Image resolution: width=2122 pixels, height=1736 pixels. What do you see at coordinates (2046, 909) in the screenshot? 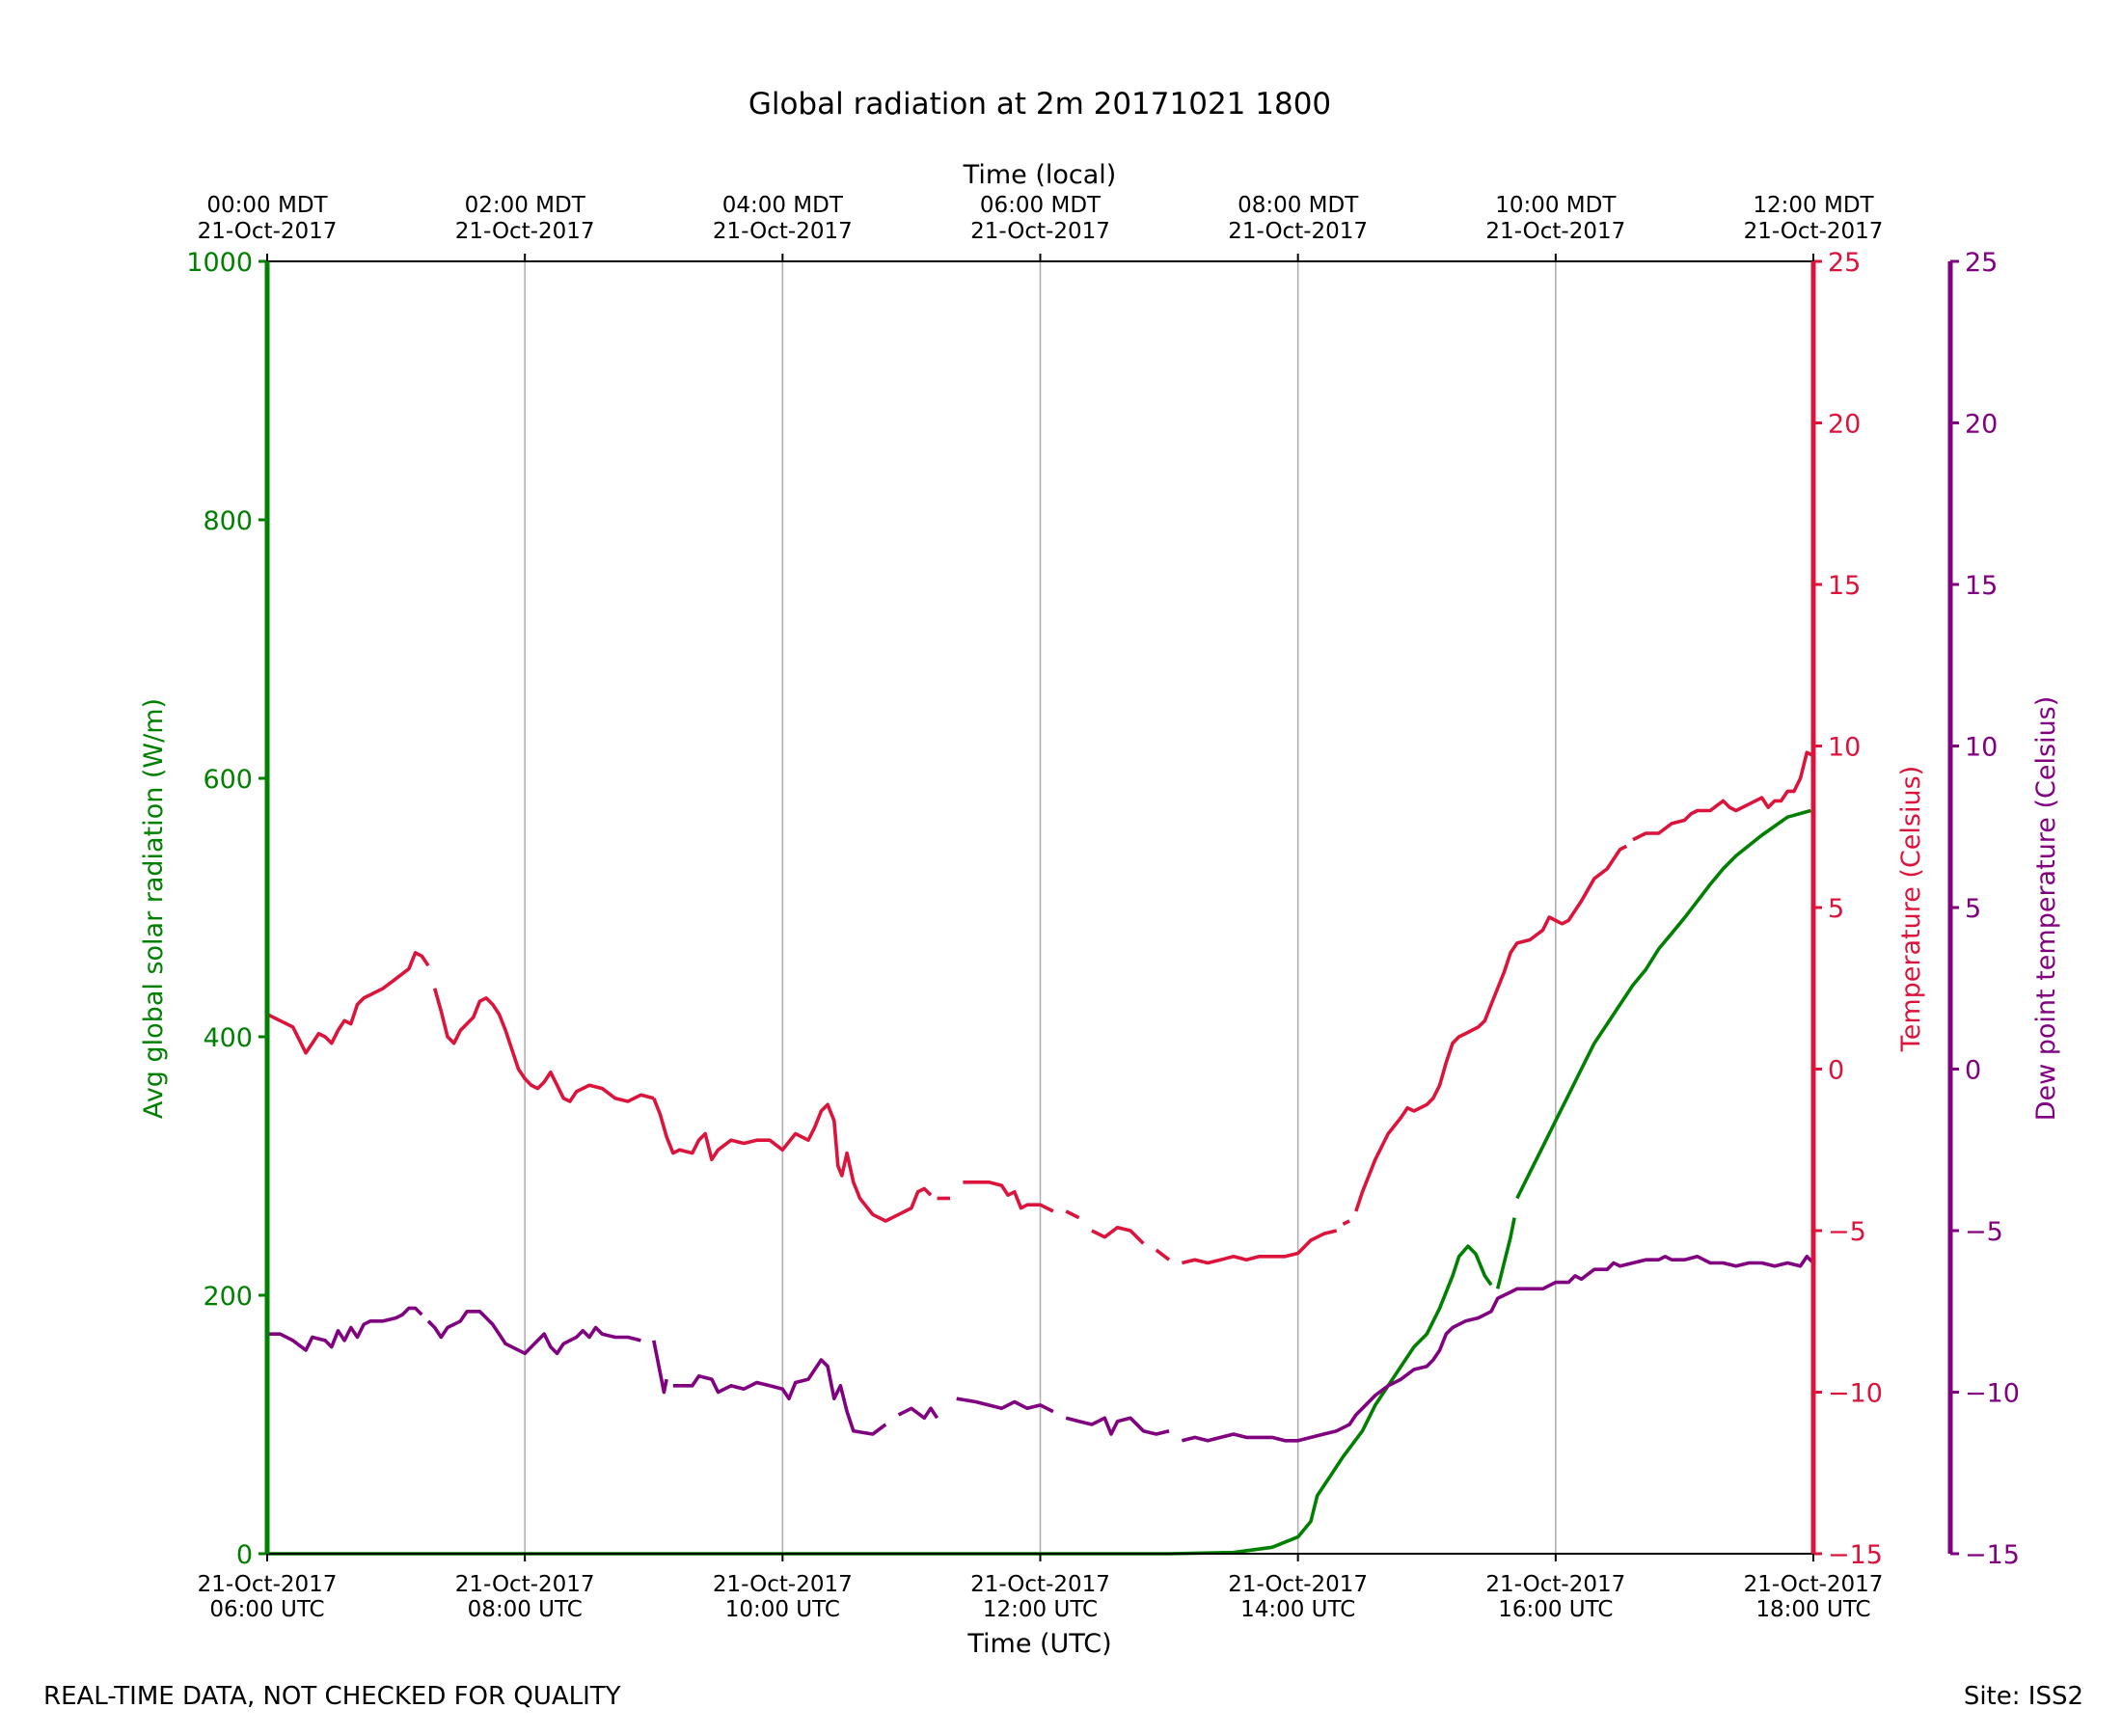
I see `dewpoint-axis-label: Dew point temperature (Celsius)` at bounding box center [2046, 909].